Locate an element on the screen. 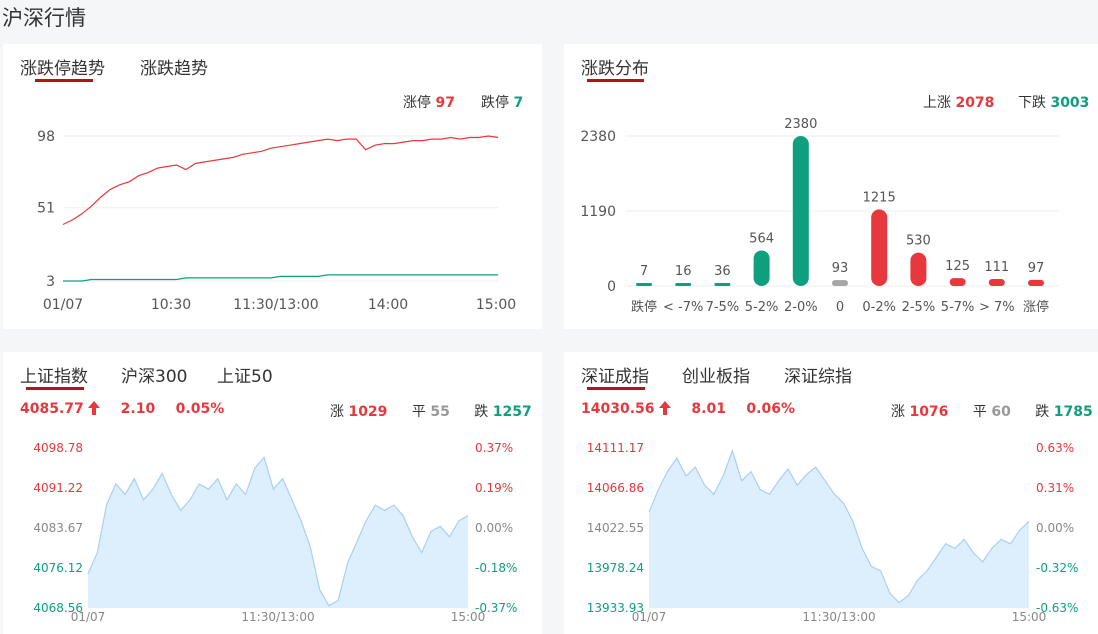 The image size is (1098, 634). tab-sz-composite: 深证综指 is located at coordinates (818, 377).